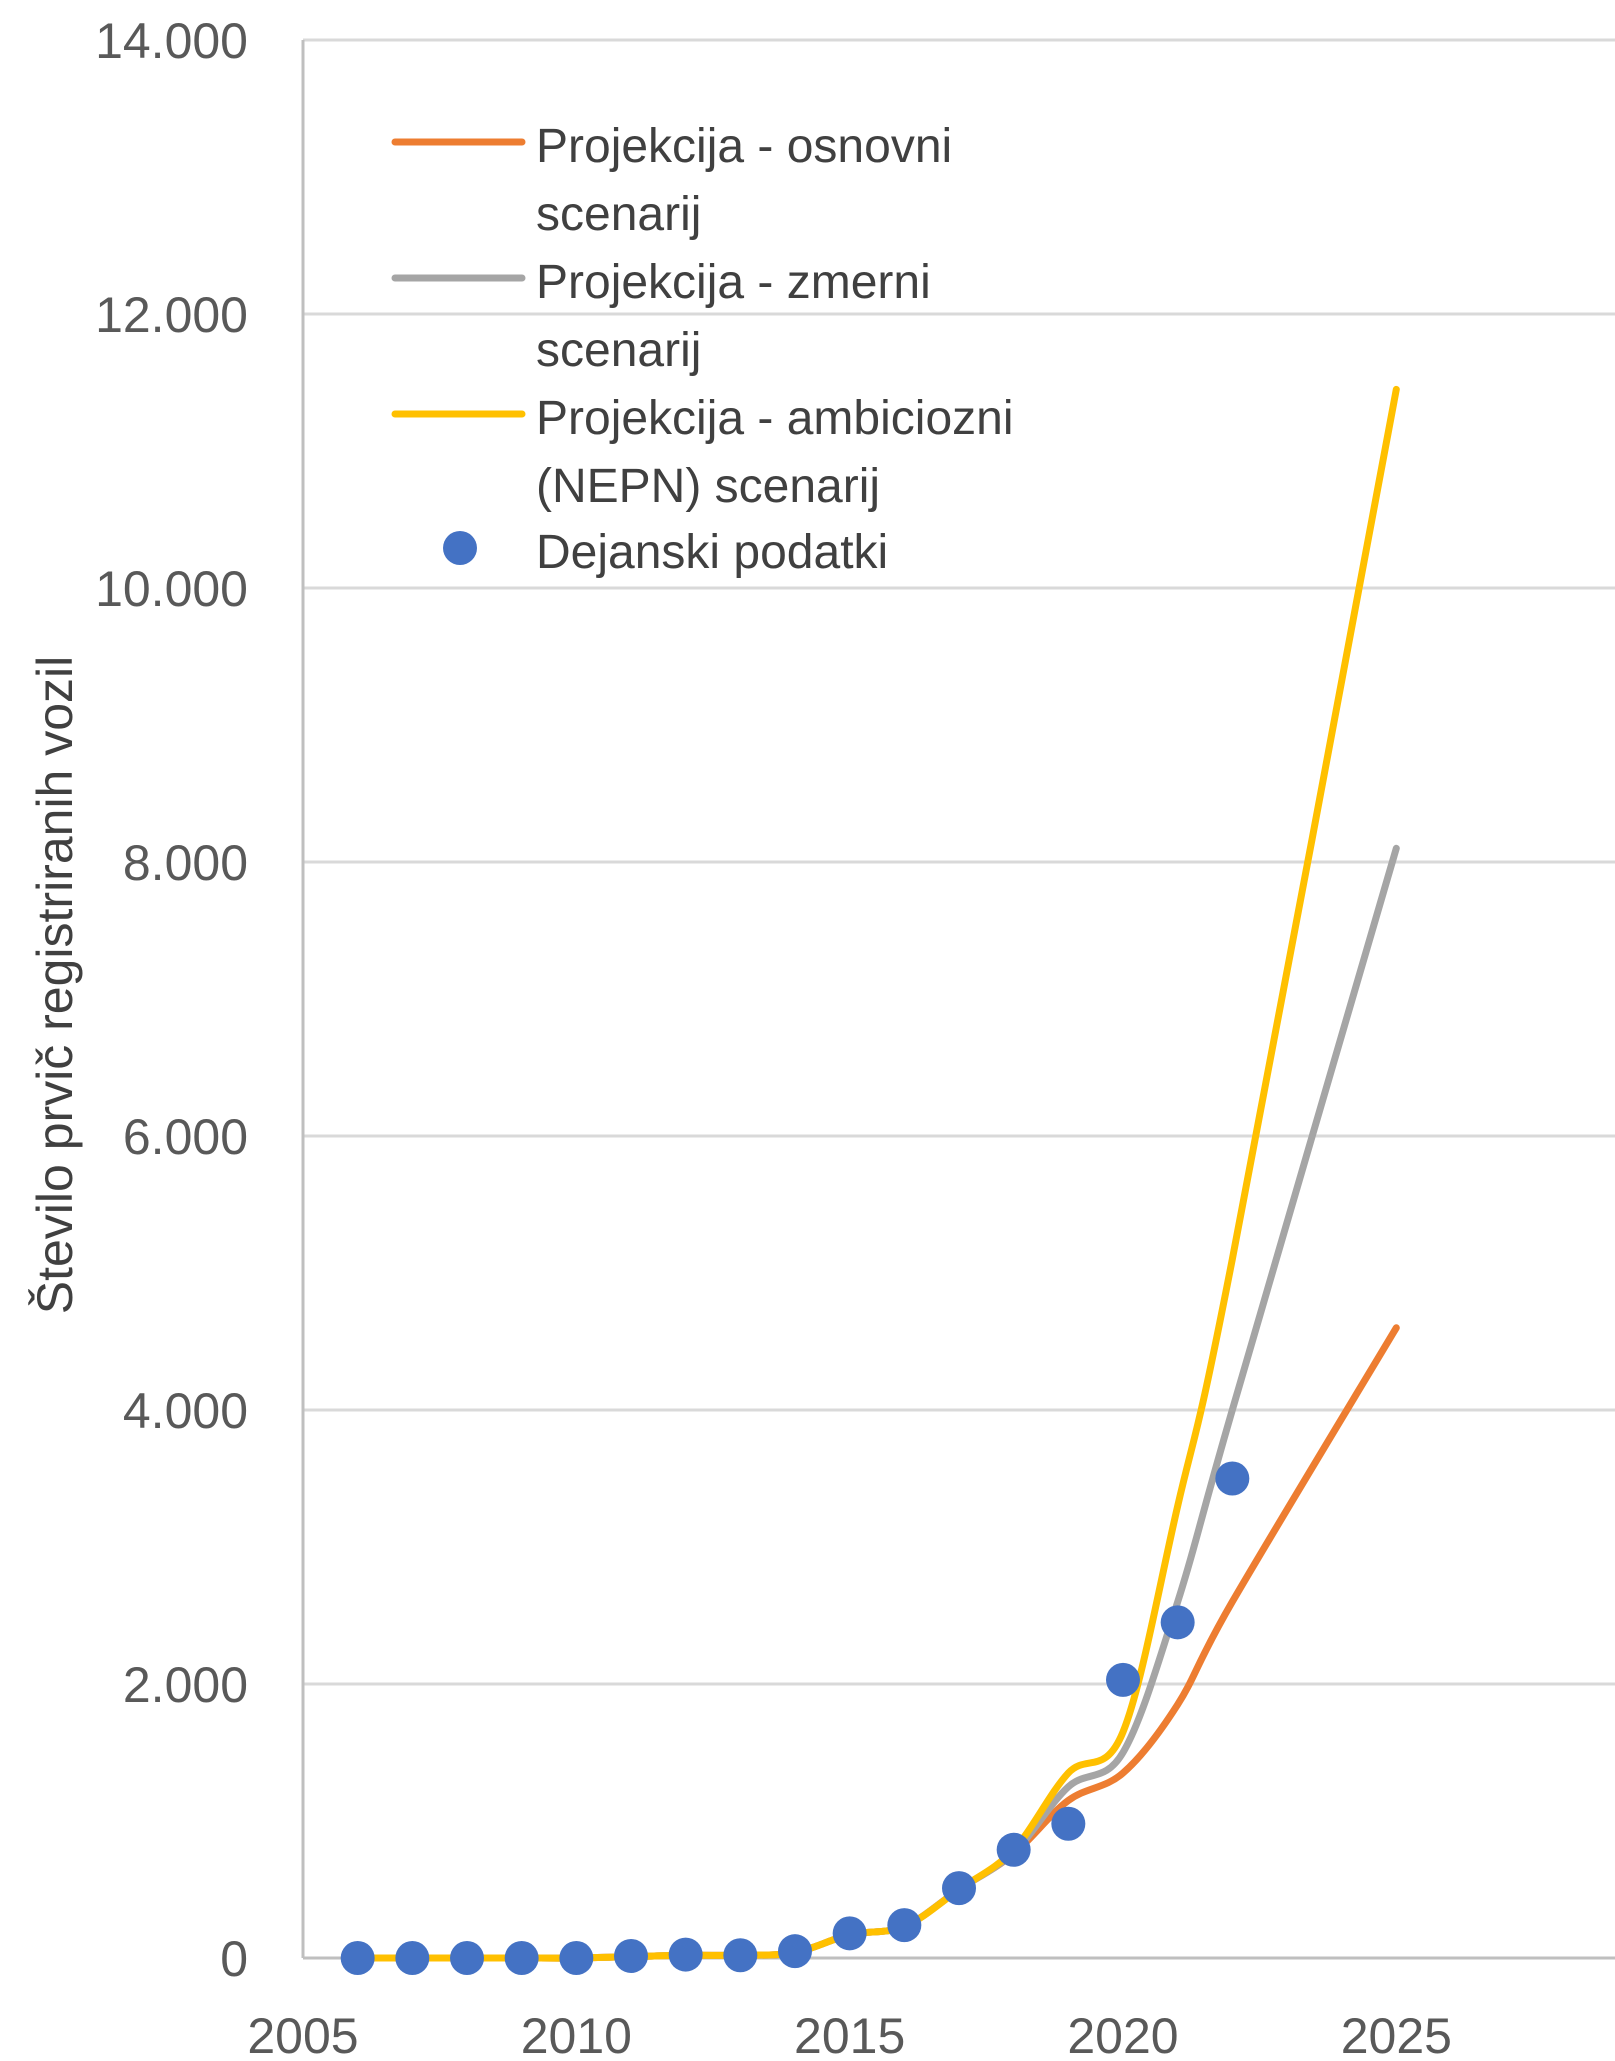 This screenshot has width=1615, height=2061. Describe the element at coordinates (733, 282) in the screenshot. I see `legend-label: Projekcija - zmerni` at that location.